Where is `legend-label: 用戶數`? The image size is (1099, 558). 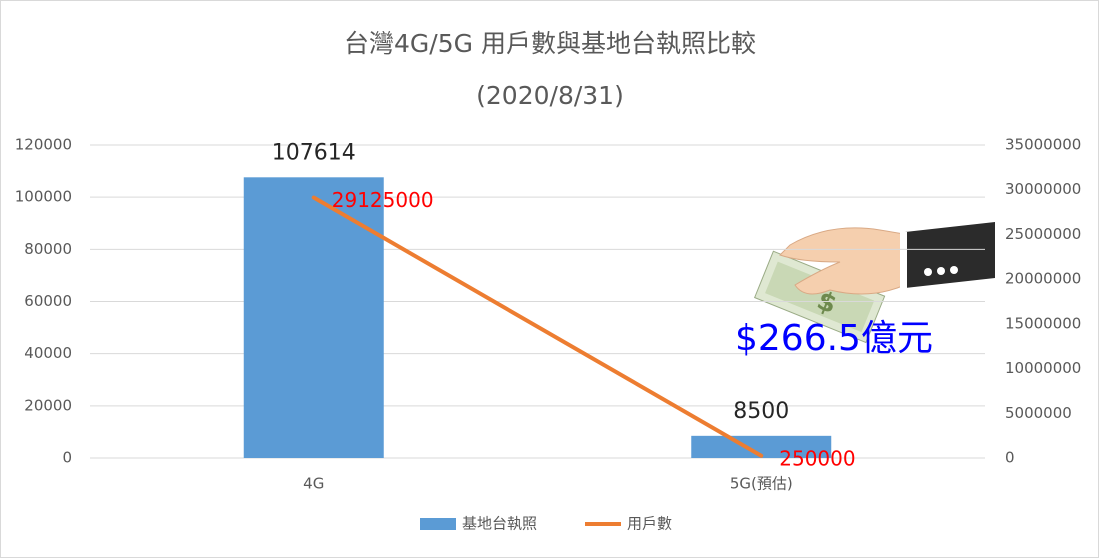 legend-label: 用戶數 is located at coordinates (649, 524).